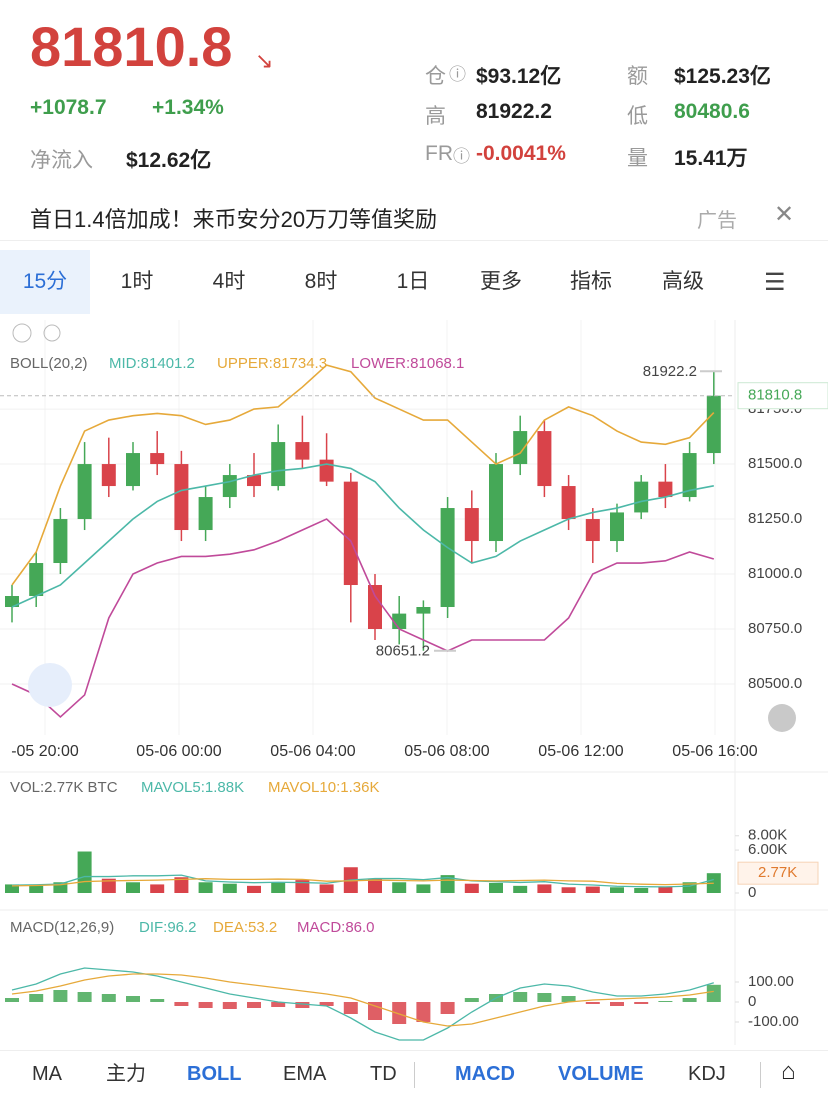  What do you see at coordinates (501, 281) in the screenshot?
I see `timeframe-tab: 更多` at bounding box center [501, 281].